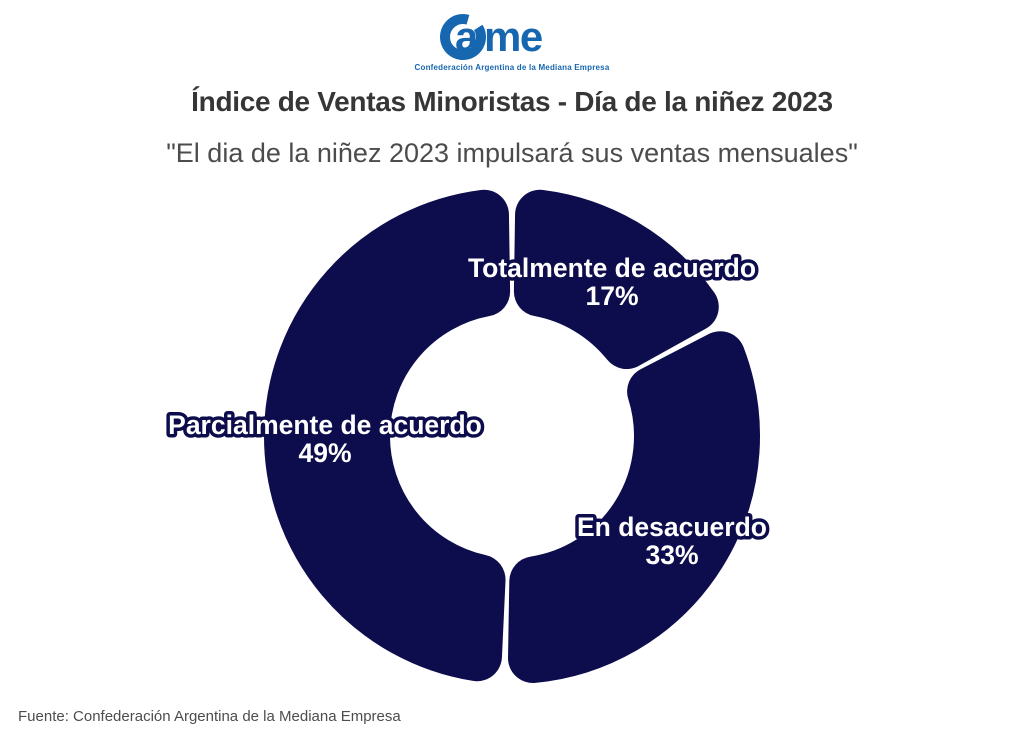 This screenshot has width=1024, height=740. I want to click on segment-name-label: En desacuerdo, so click(672, 527).